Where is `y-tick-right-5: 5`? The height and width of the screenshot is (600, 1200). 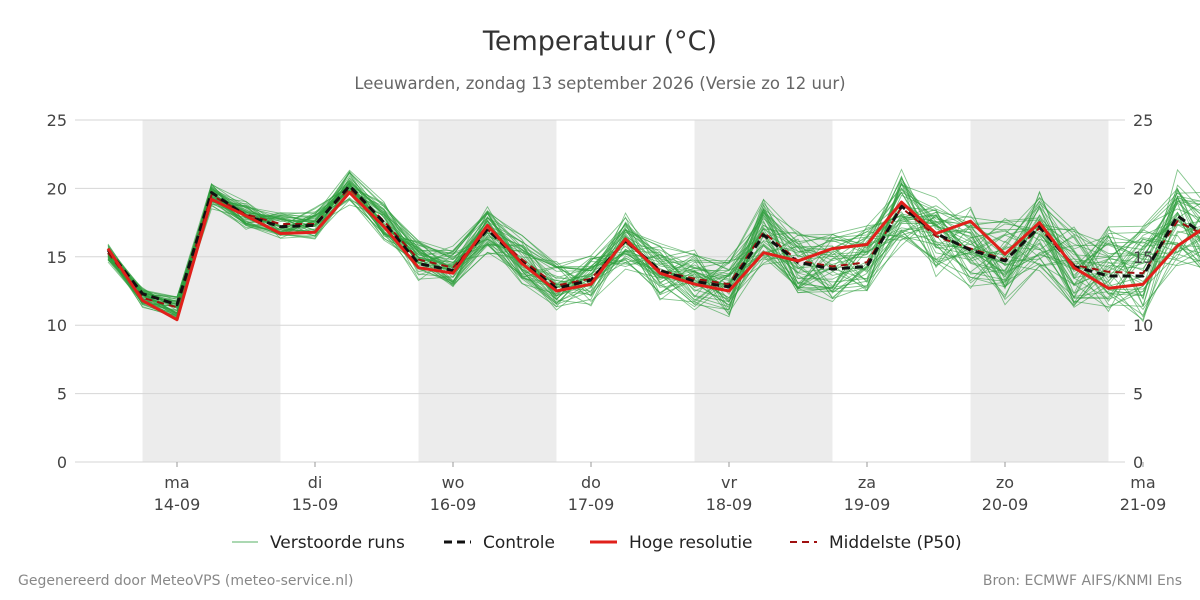
y-tick-right-5: 5 is located at coordinates (1138, 394).